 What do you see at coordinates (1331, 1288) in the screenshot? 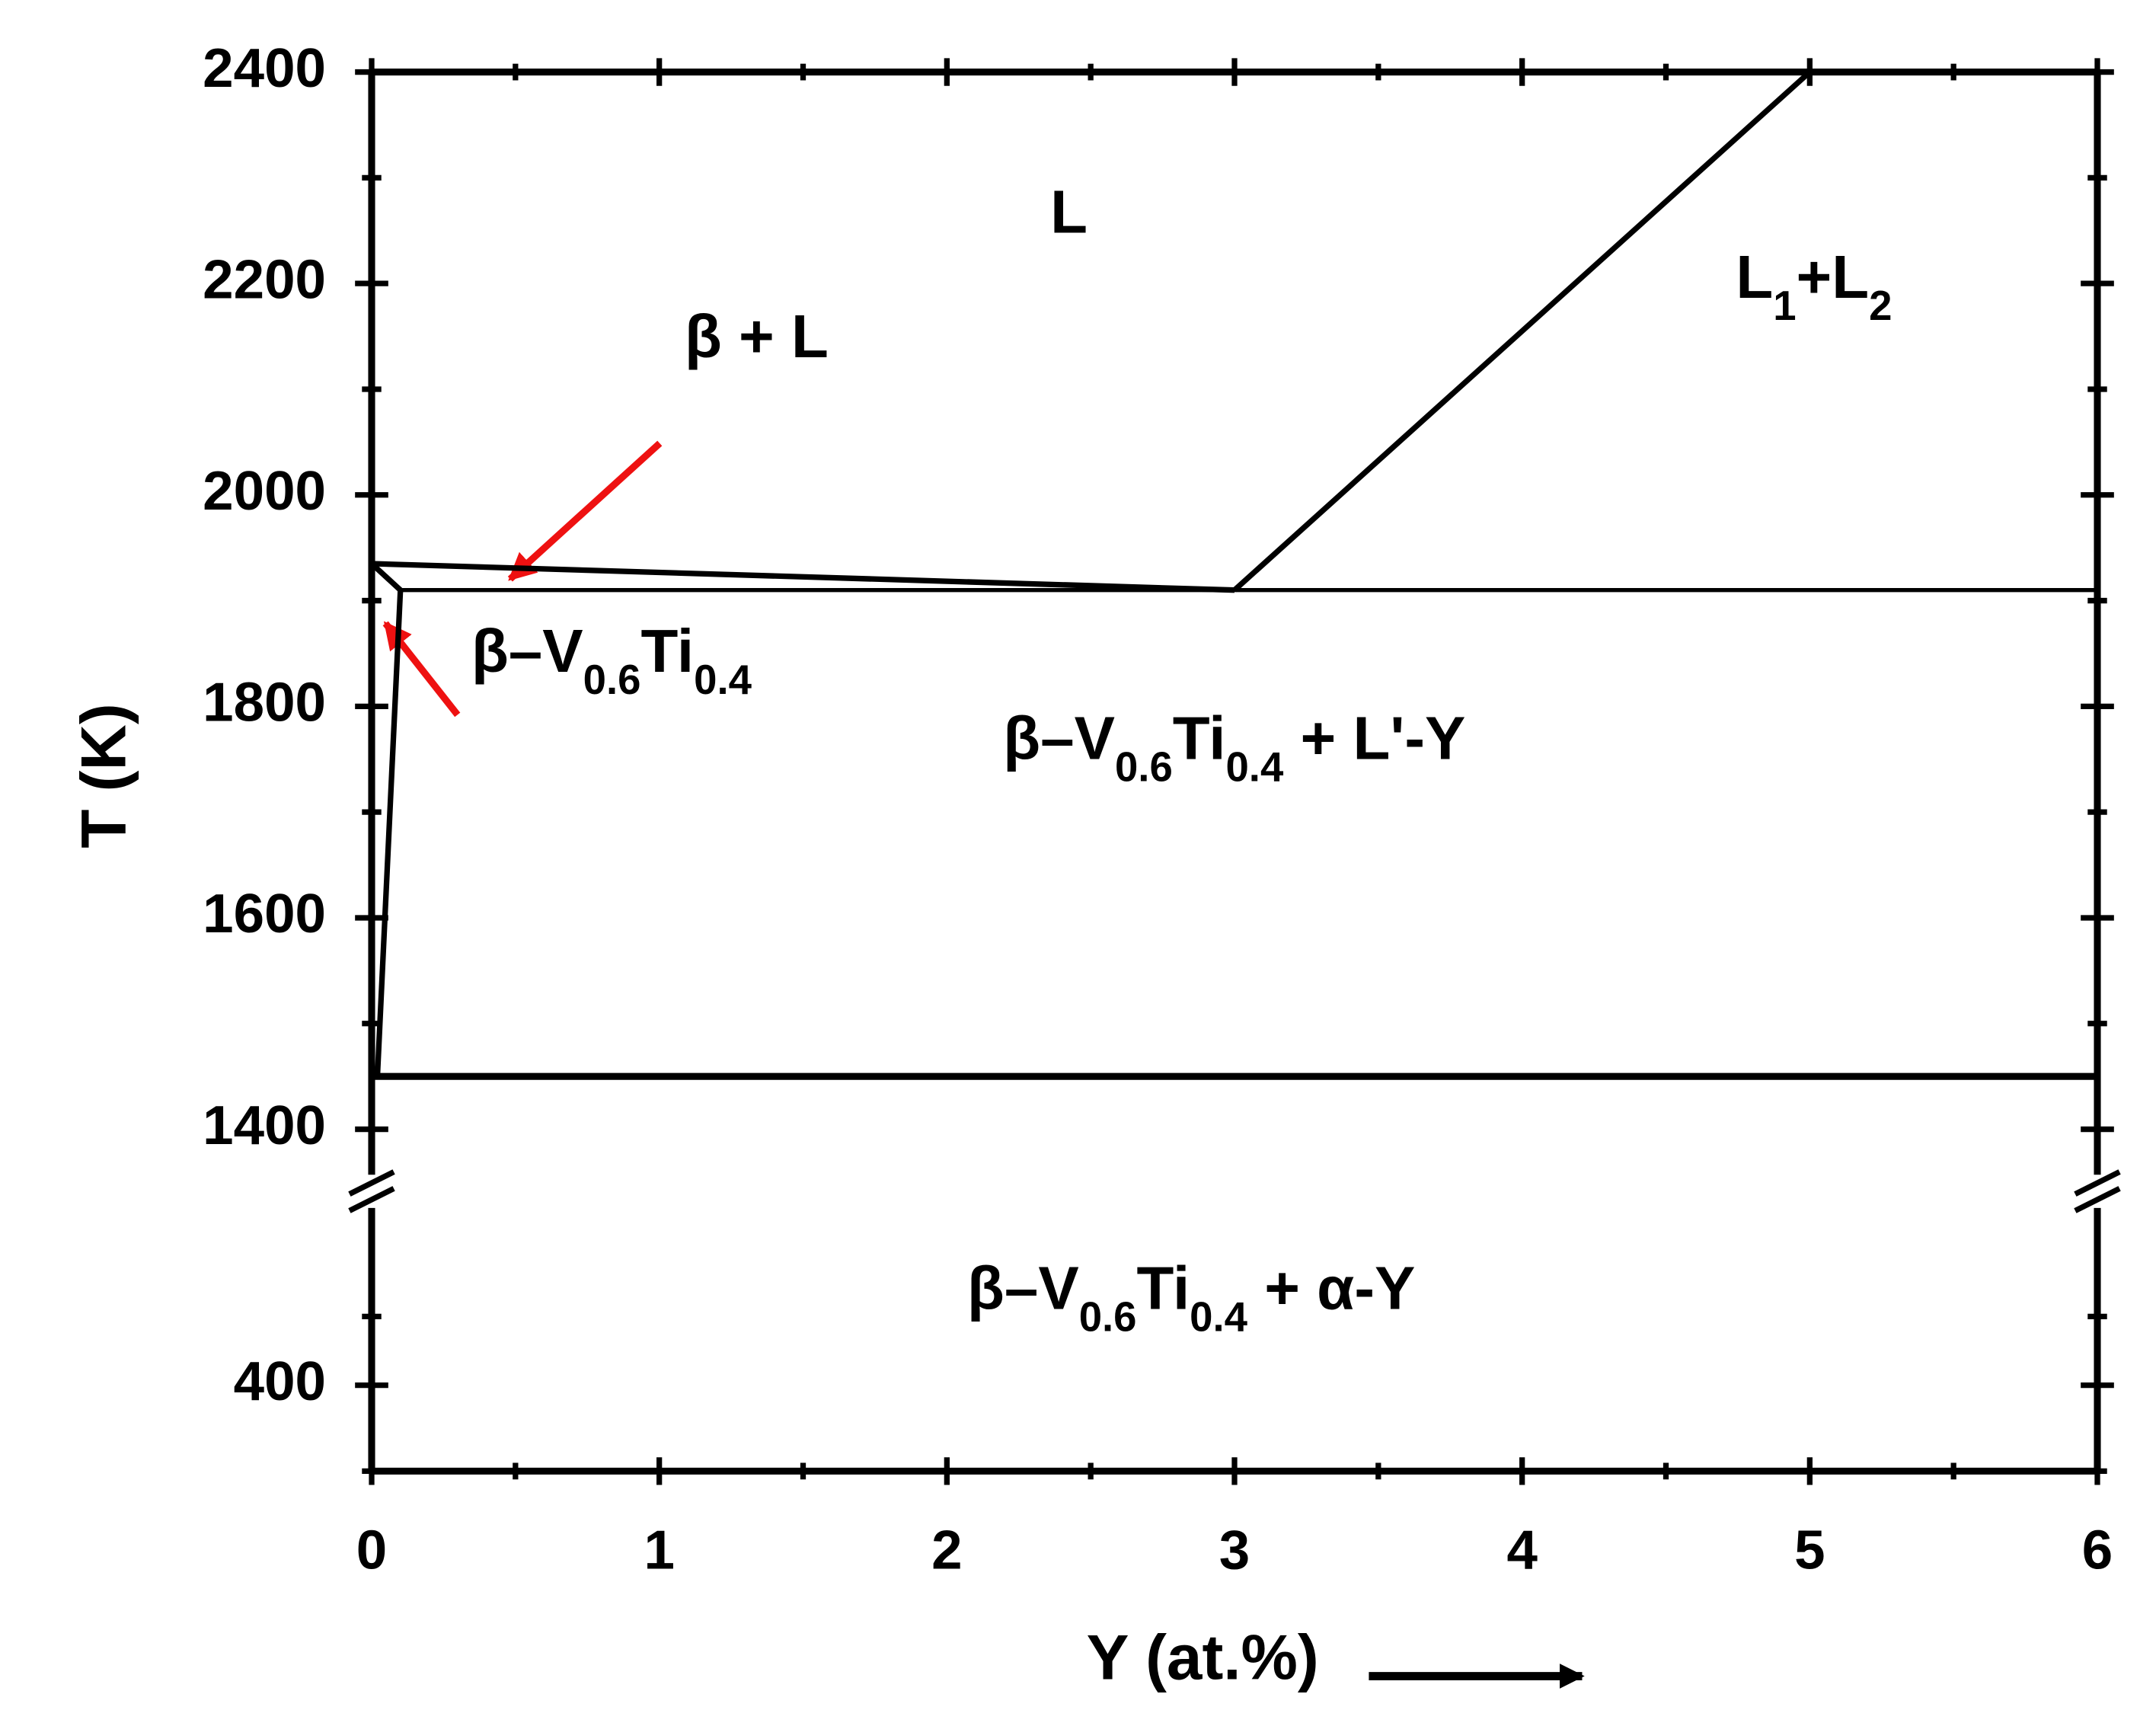
I see `phase-label-part: + α-Y` at bounding box center [1331, 1288].